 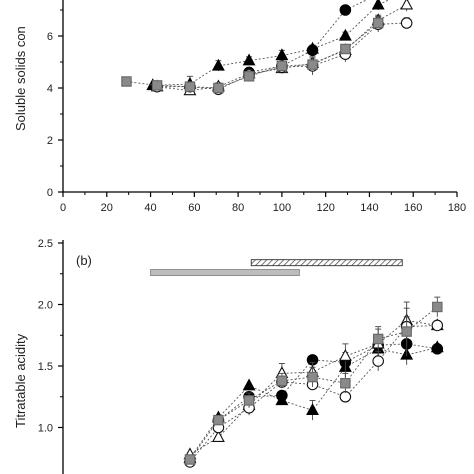 I want to click on x-tick-label-a: 180, so click(x=457, y=208).